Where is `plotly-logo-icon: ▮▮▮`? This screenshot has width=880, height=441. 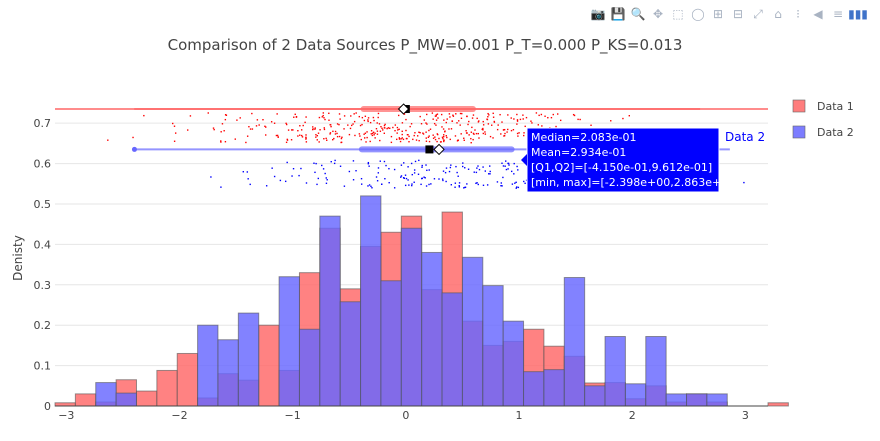
plotly-logo-icon: ▮▮▮ is located at coordinates (858, 14).